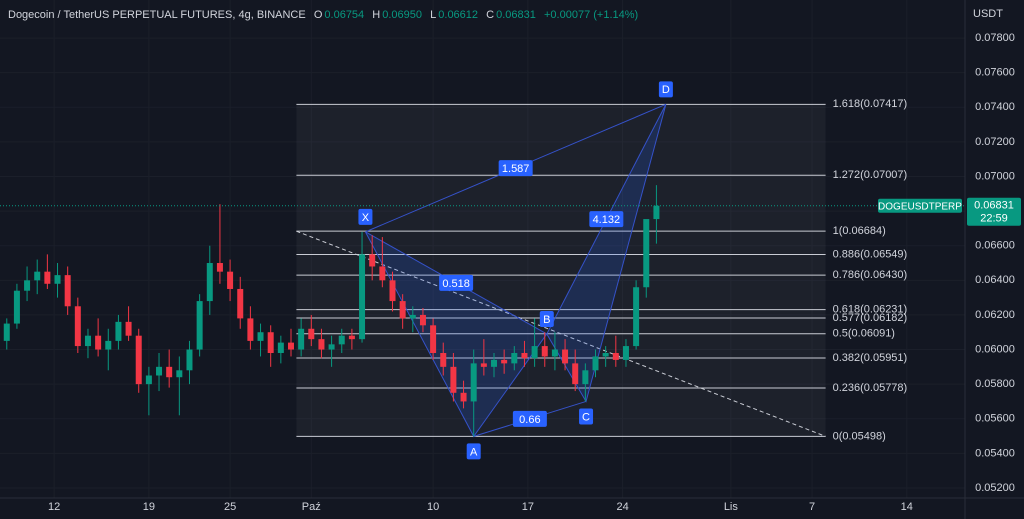 This screenshot has height=519, width=1024. What do you see at coordinates (591, 15) in the screenshot?
I see `price-change: +0.00077 (+1.14%)` at bounding box center [591, 15].